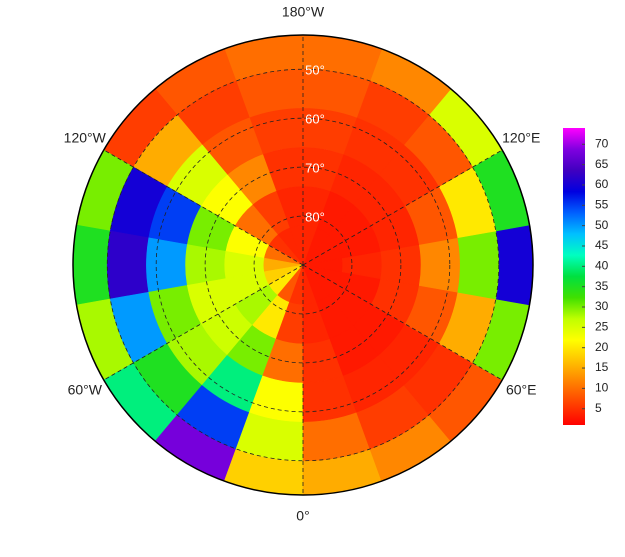 The image size is (625, 557). Describe the element at coordinates (315, 217) in the screenshot. I see `lat-label: 80°` at that location.